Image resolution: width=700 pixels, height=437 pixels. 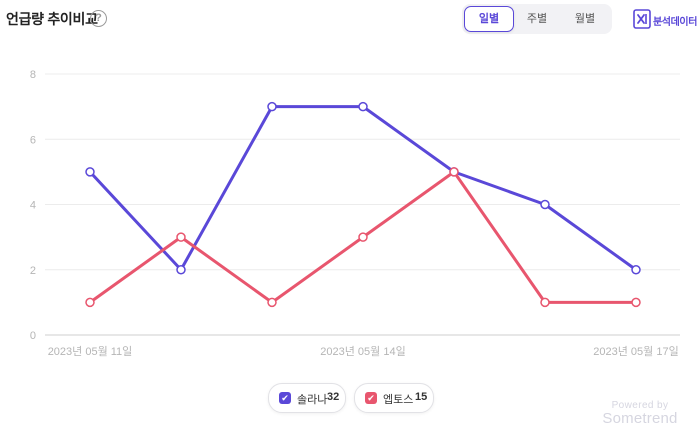 I want to click on help-icon: ?, so click(x=98, y=18).